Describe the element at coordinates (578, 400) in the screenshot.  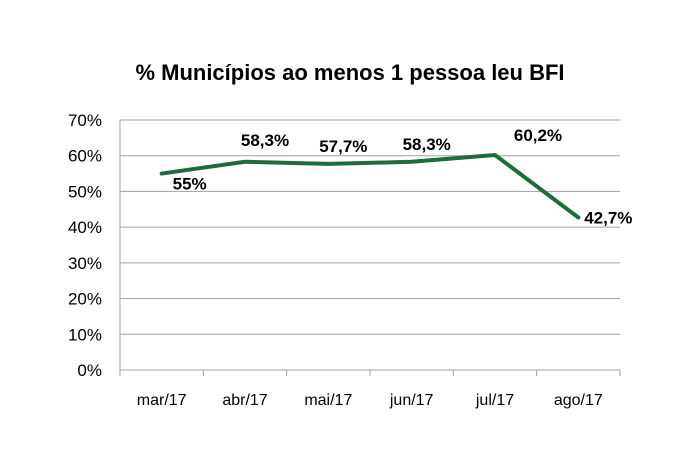
I see `x-tick-label: ago/17` at that location.